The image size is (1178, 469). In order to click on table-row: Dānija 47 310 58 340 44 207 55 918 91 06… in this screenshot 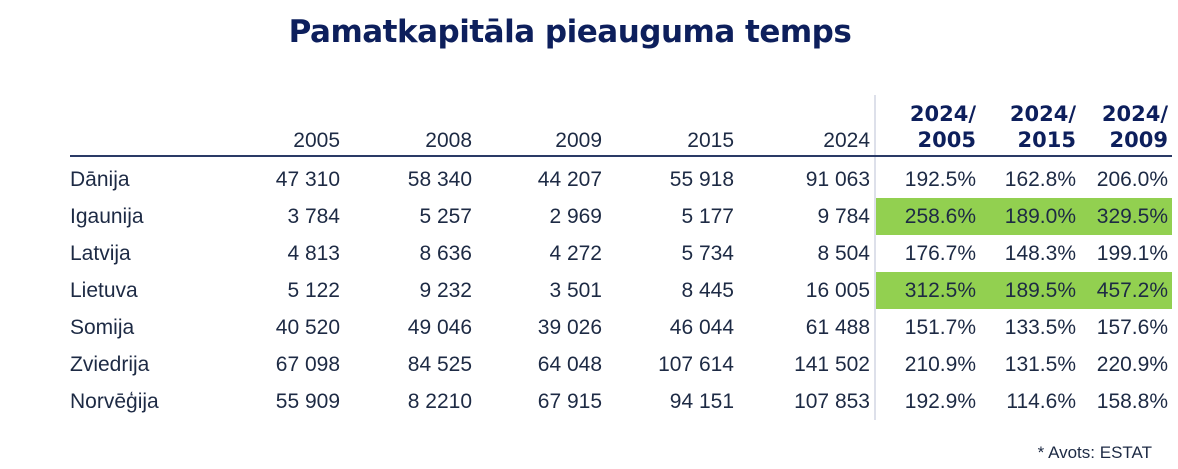, I will do `click(621, 177)`.